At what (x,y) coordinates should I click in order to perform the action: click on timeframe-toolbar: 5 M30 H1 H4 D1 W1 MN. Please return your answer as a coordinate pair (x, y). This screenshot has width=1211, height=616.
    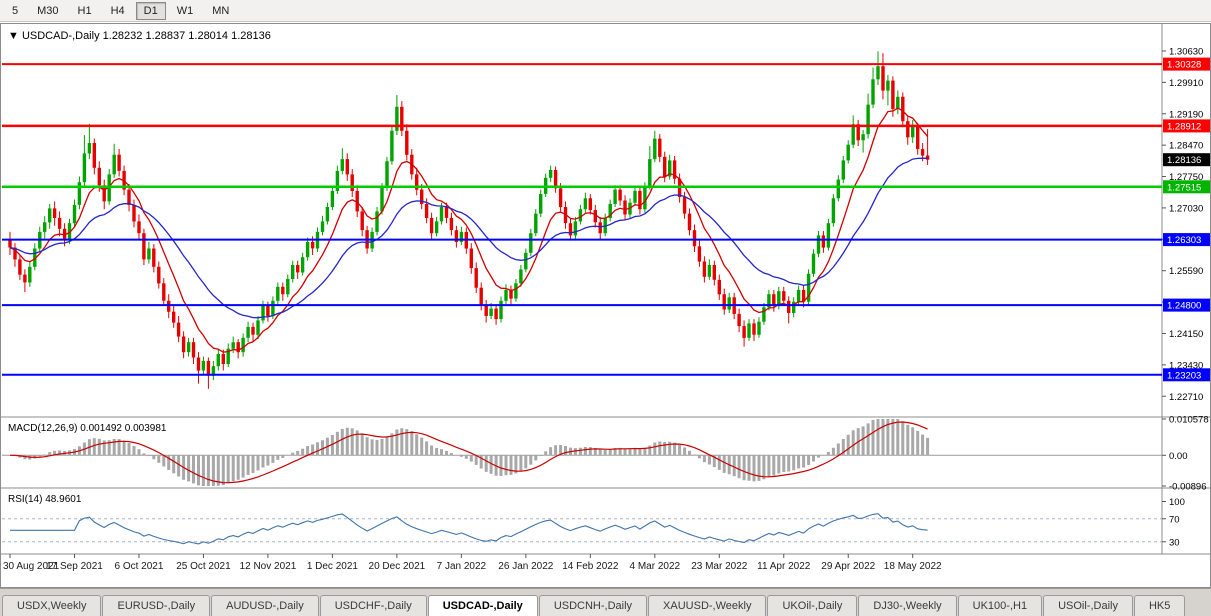
    Looking at the image, I should click on (605, 11).